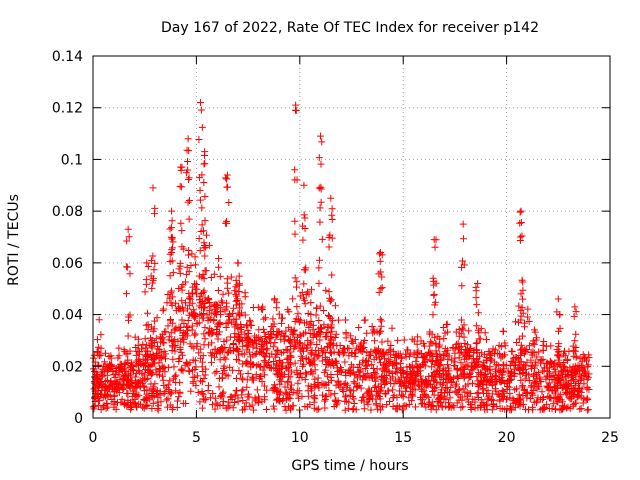 This screenshot has width=640, height=480. I want to click on y-tick-label: 0.1, so click(72, 160).